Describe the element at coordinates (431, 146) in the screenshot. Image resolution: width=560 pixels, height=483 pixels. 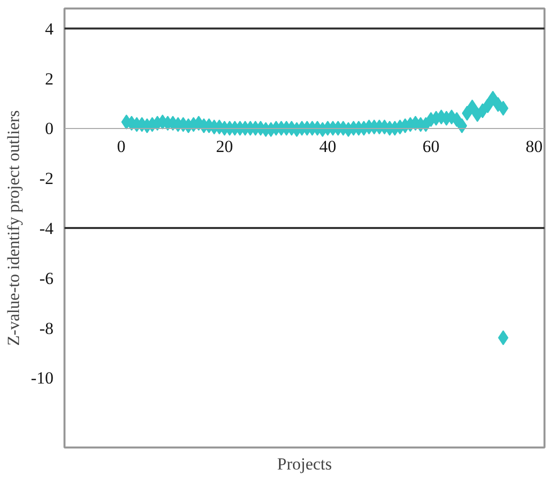
I see `x-tick-label: 60` at that location.